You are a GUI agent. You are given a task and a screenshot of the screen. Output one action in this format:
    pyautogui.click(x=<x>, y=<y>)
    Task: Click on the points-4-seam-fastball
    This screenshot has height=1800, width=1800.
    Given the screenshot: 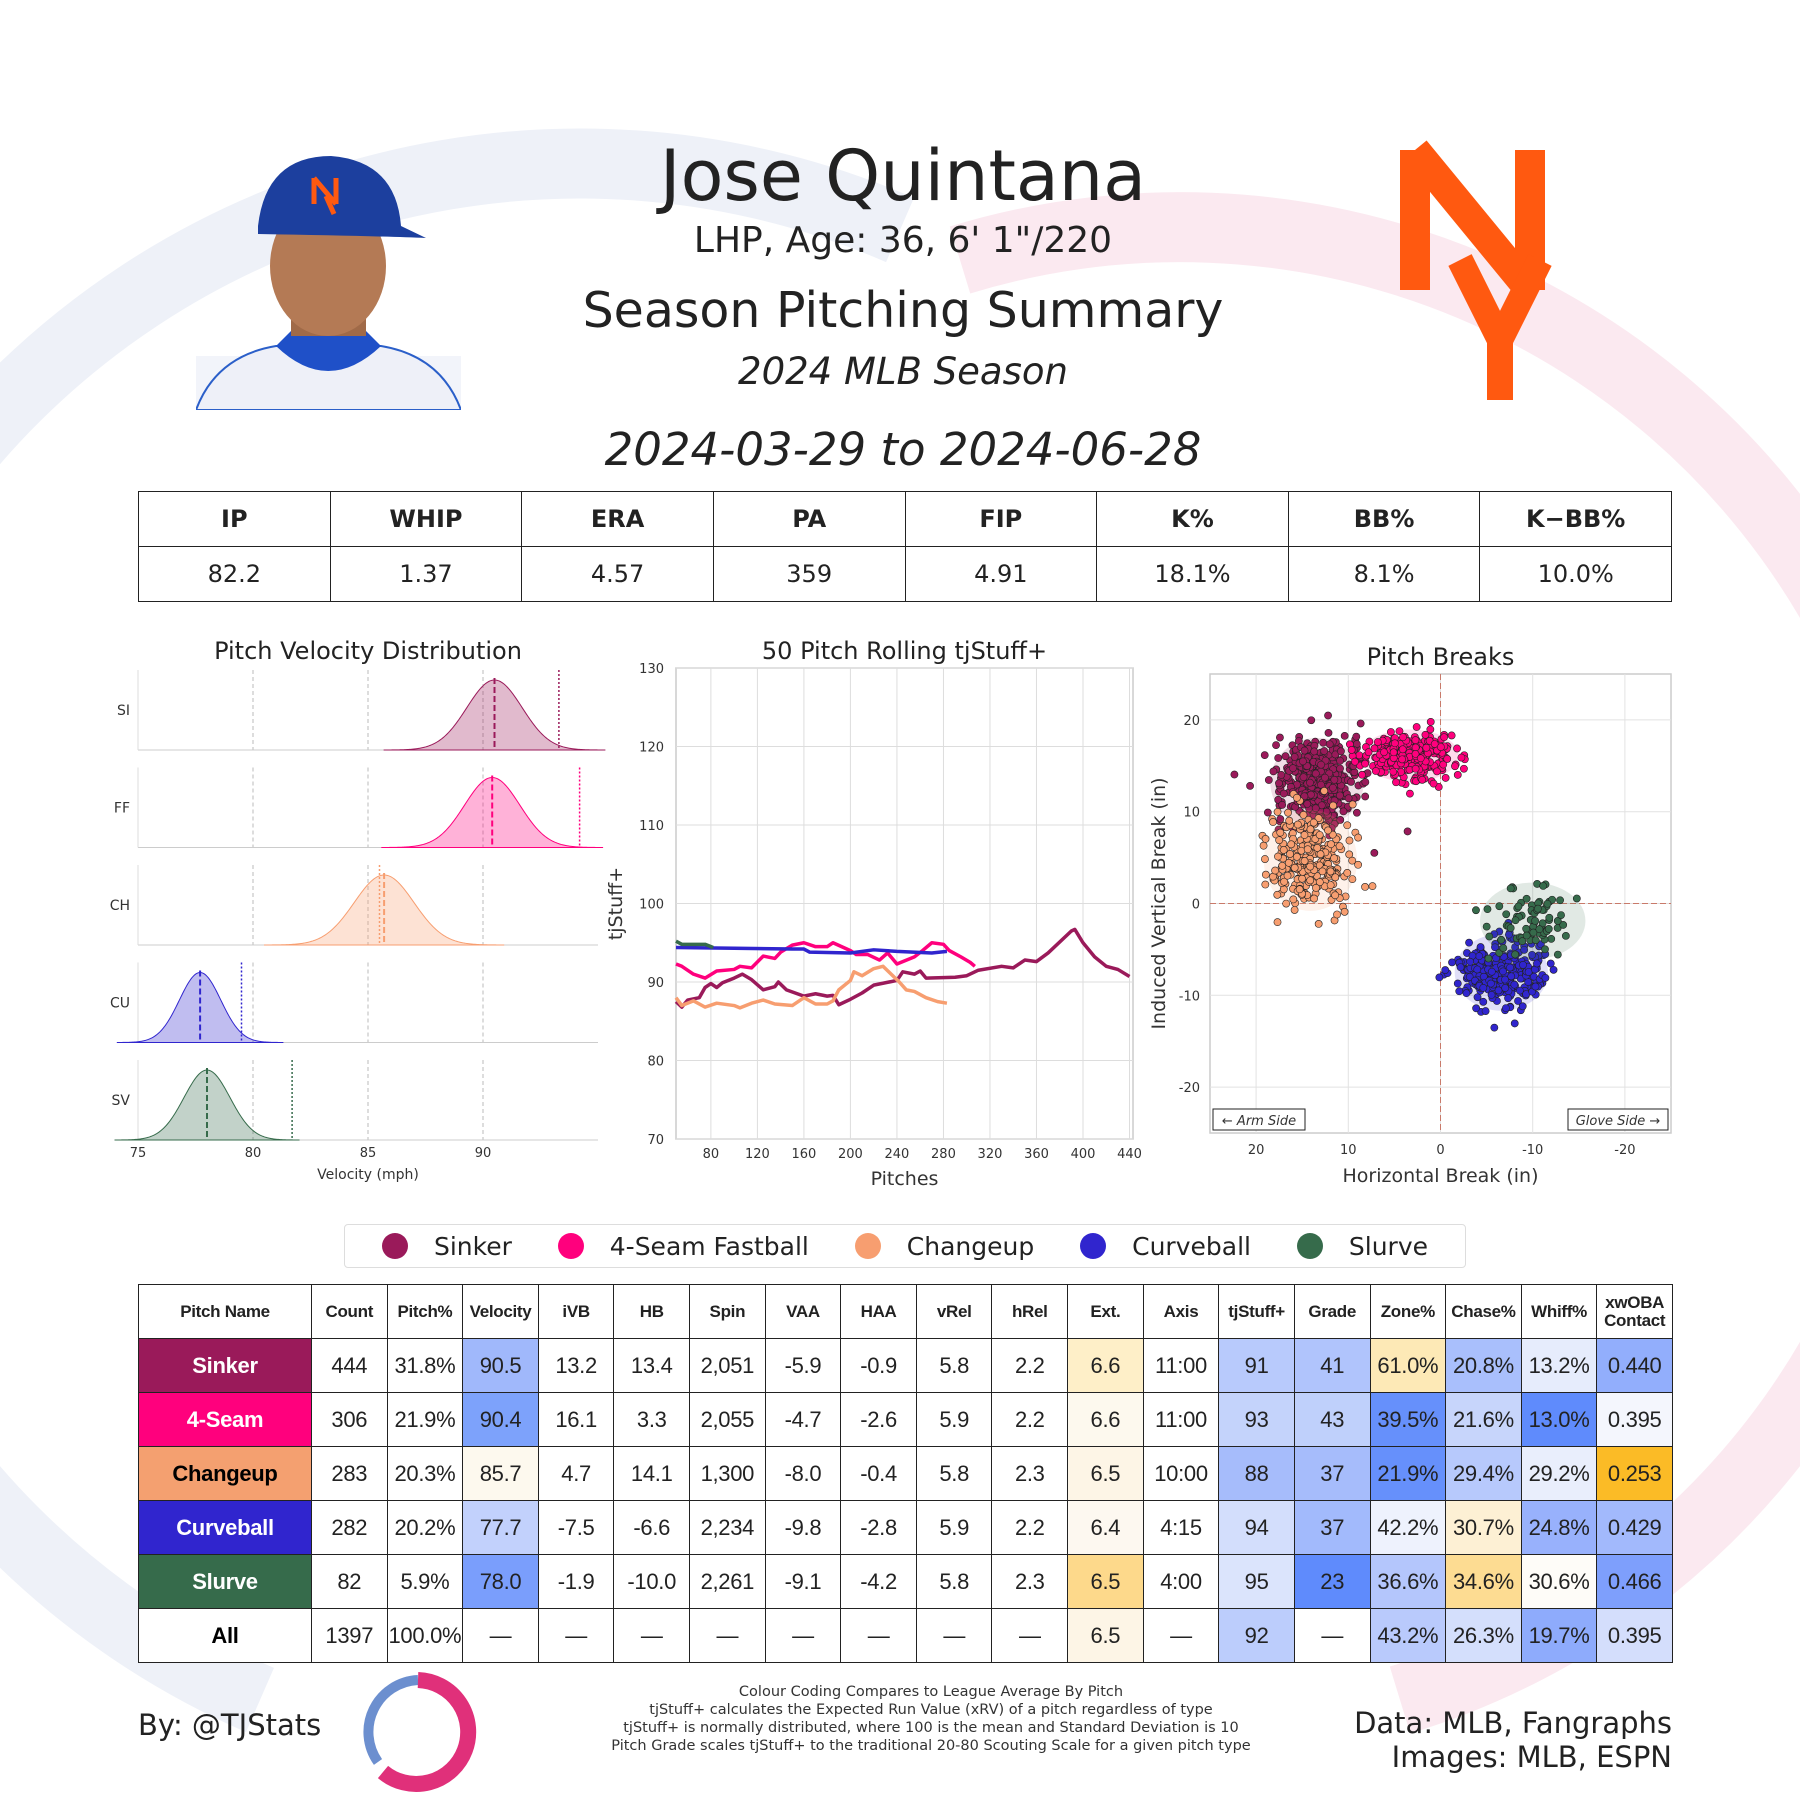 What is the action you would take?
    pyautogui.click(x=1407, y=757)
    